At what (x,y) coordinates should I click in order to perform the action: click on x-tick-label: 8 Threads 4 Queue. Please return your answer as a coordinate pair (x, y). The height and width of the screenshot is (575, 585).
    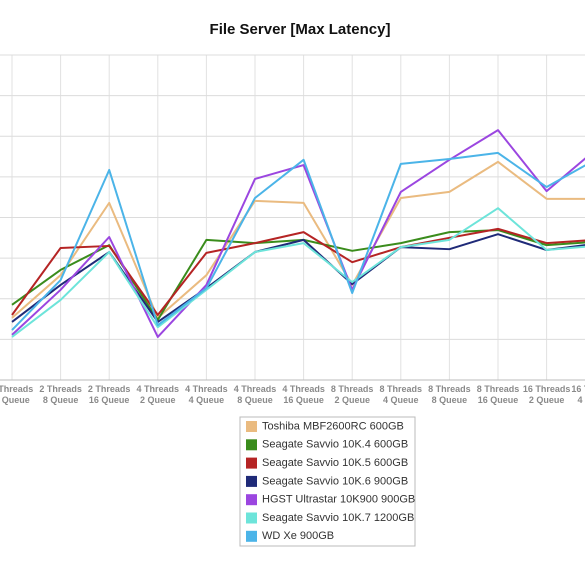
    Looking at the image, I should click on (401, 394).